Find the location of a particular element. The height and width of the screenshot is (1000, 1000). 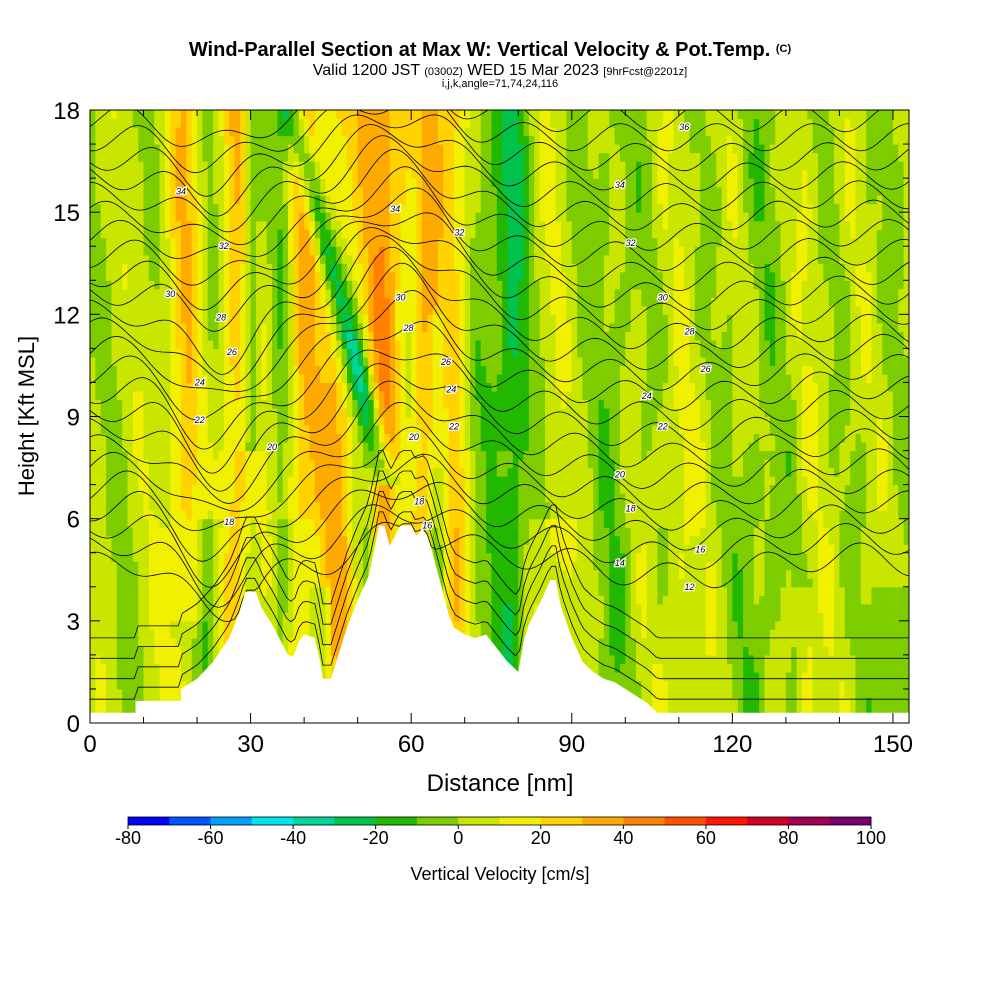

contour-label: 12 is located at coordinates (689, 587).